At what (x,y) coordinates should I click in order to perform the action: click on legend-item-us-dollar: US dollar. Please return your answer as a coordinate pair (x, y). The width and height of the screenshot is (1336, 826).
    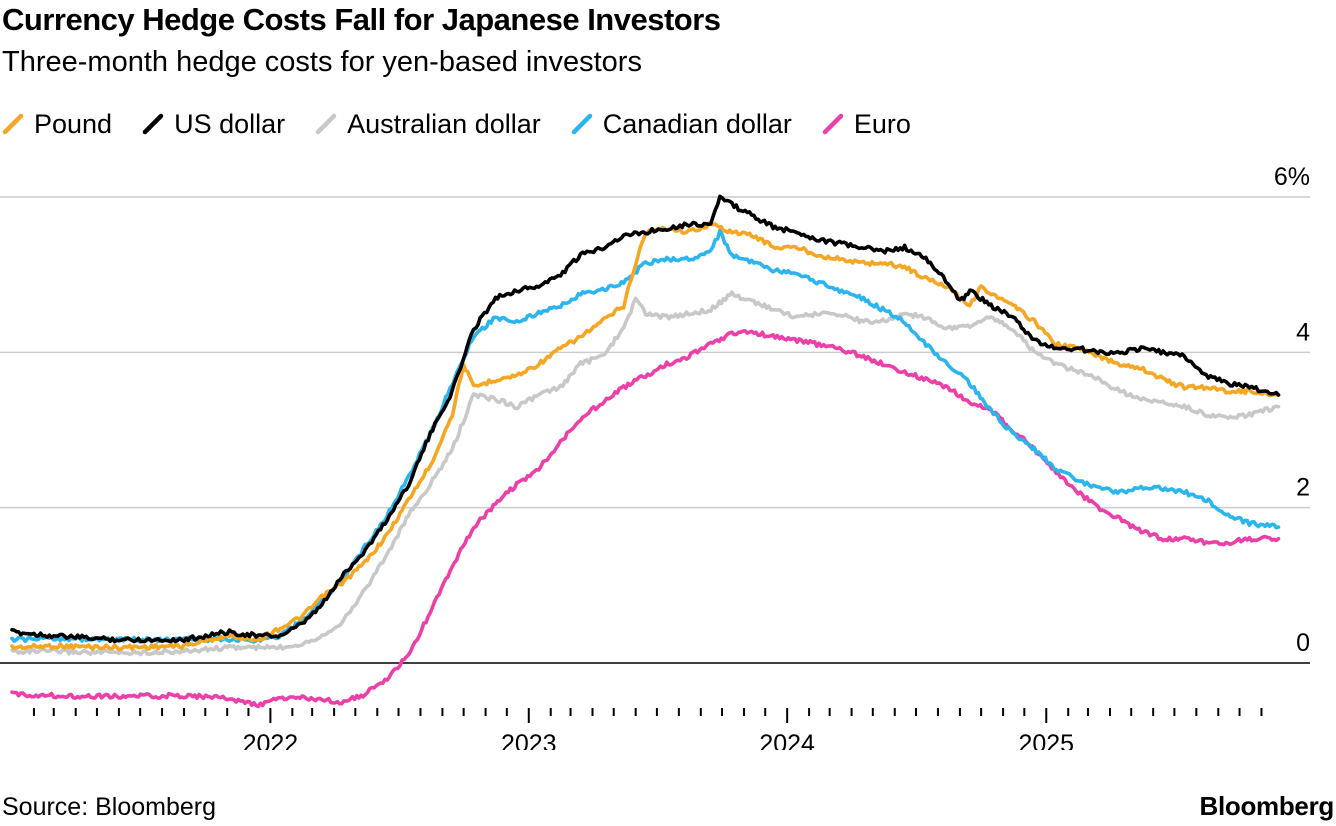
    Looking at the image, I should click on (213, 124).